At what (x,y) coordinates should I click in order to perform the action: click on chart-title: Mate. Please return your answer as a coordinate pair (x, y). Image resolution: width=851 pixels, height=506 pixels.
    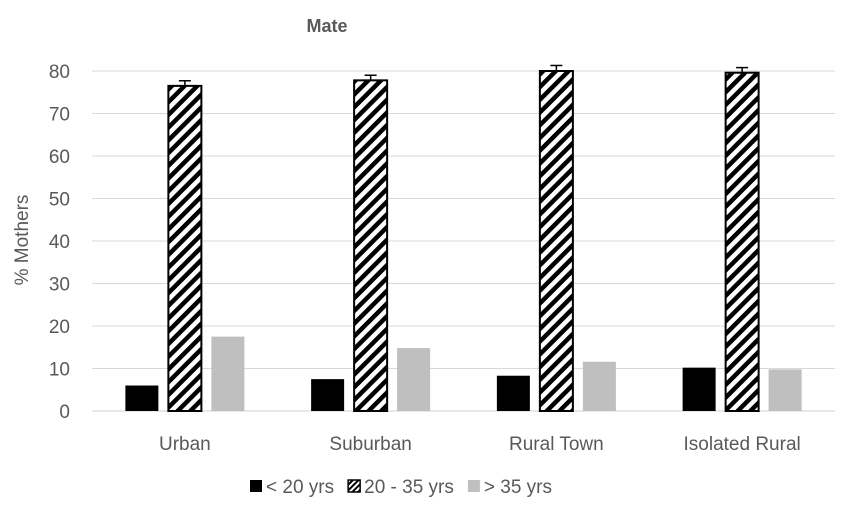
    Looking at the image, I should click on (326, 26).